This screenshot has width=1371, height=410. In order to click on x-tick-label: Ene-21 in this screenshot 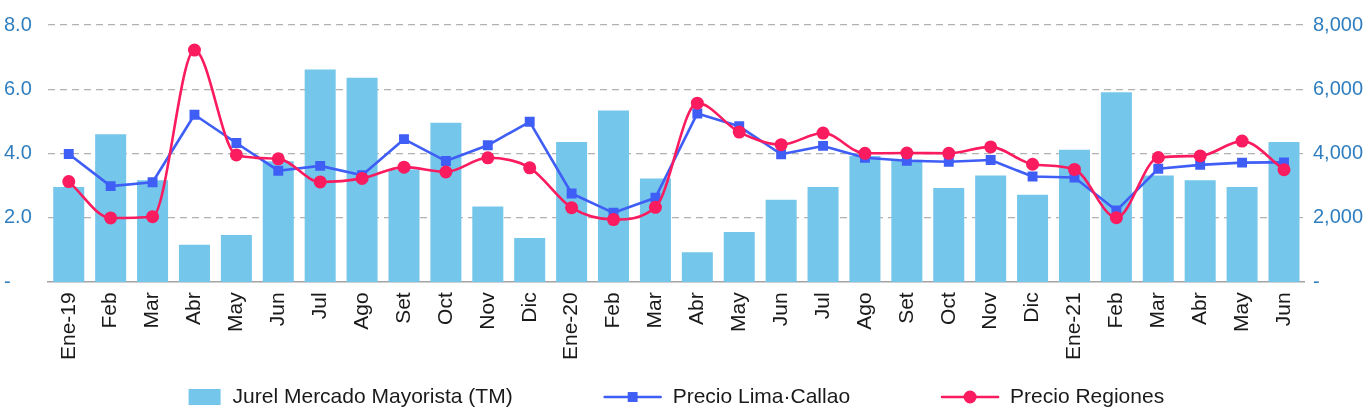, I will do `click(1073, 326)`.